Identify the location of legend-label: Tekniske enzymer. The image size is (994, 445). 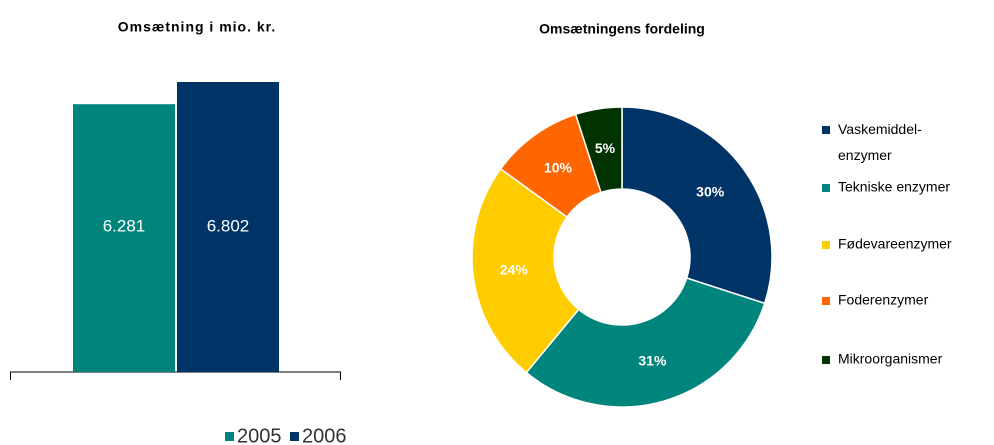
(894, 187).